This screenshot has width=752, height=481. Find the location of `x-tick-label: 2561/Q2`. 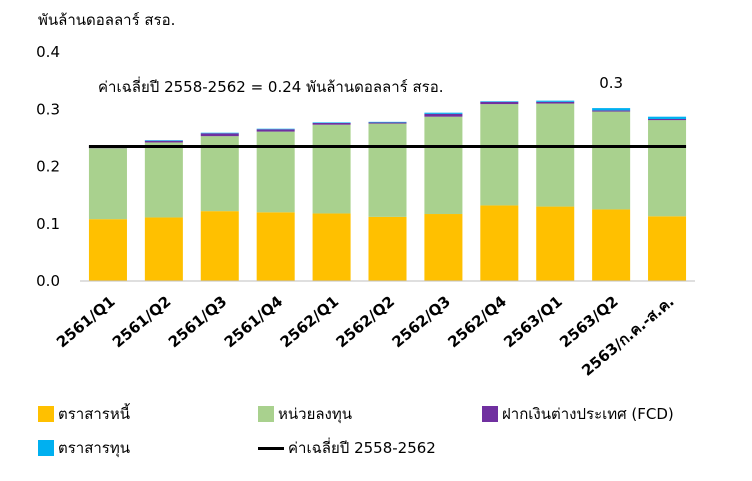

x-tick-label: 2561/Q2 is located at coordinates (142, 321).